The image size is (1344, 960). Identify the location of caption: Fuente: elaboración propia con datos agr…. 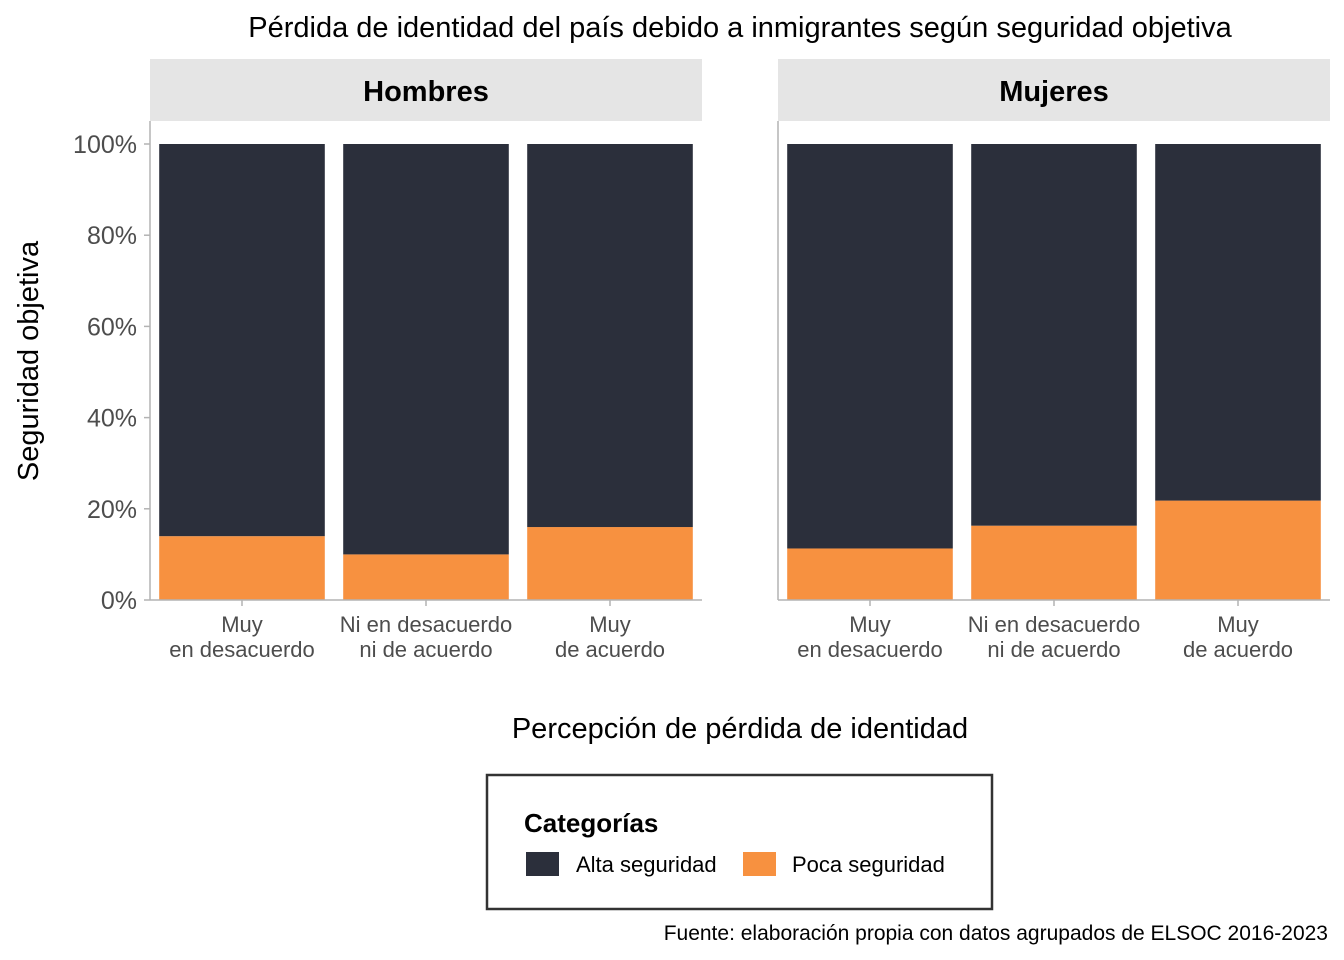
(996, 933).